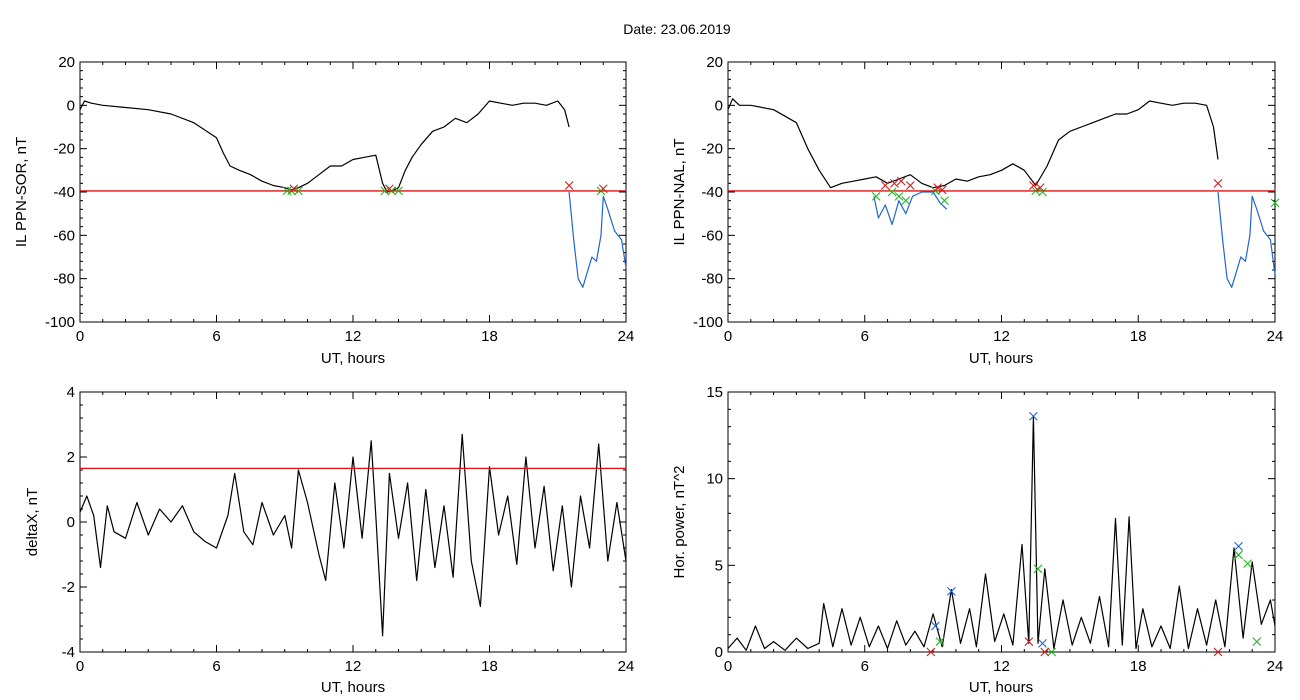  I want to click on y-tick-label: 20, so click(714, 62).